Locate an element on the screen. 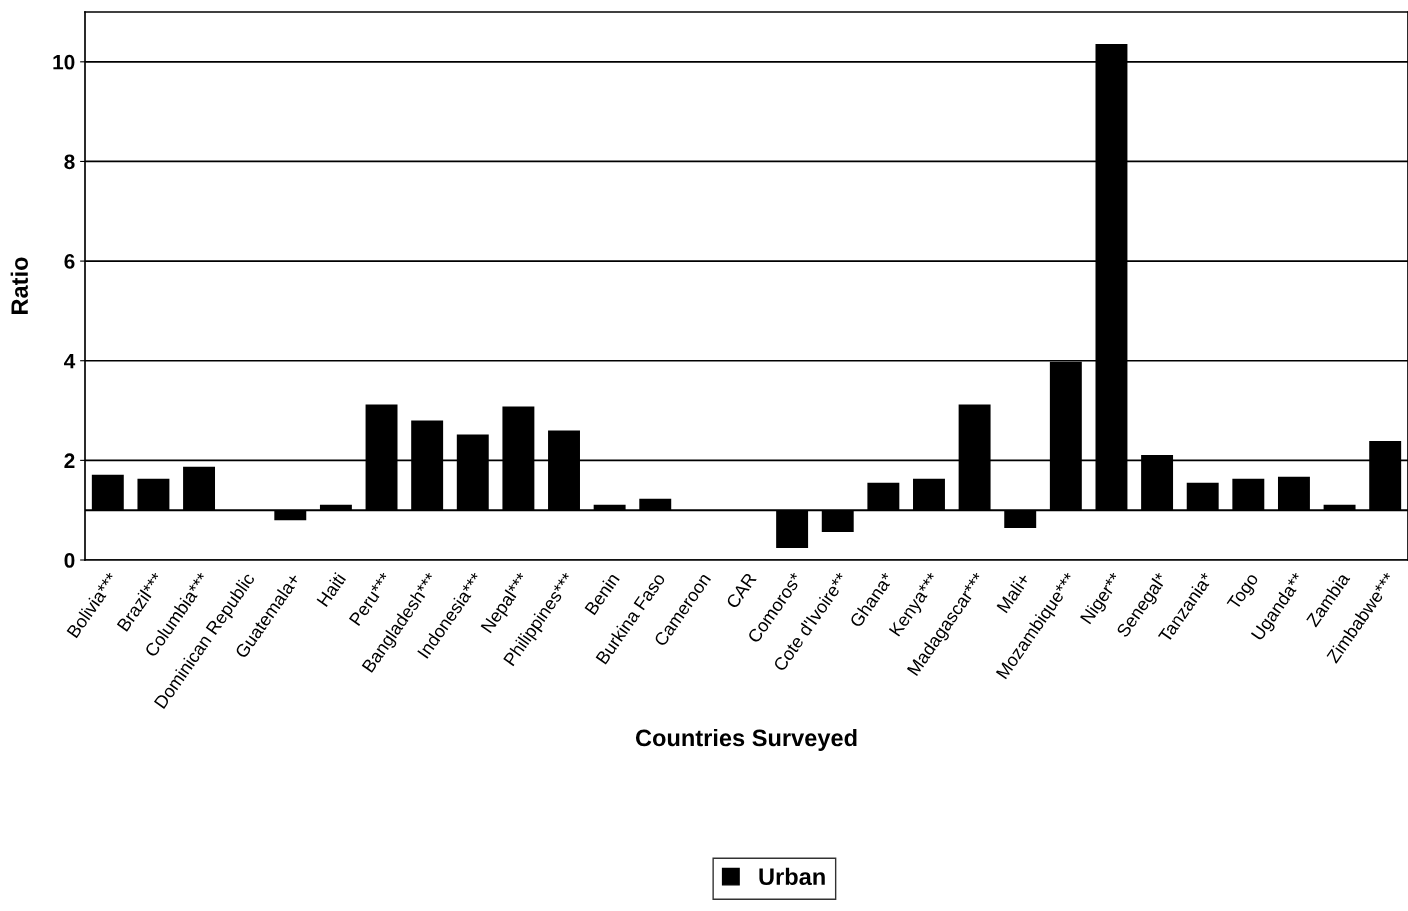  y-tick-label: 4 is located at coordinates (70, 361).